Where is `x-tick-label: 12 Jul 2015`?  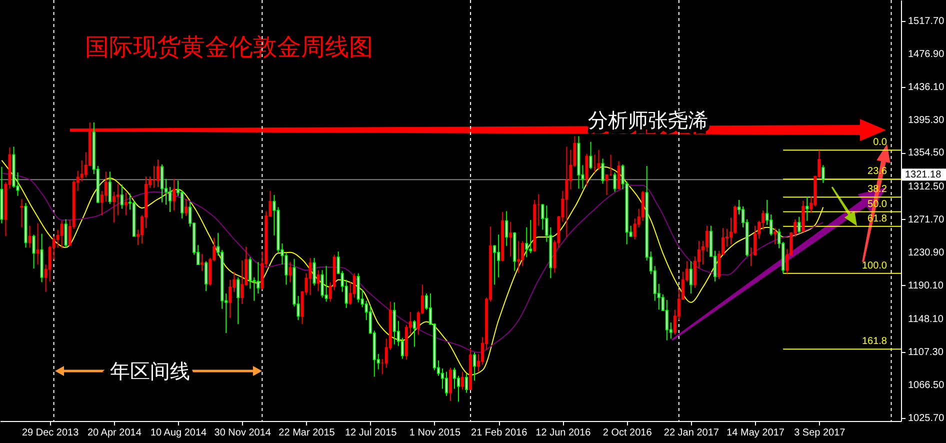 x-tick-label: 12 Jul 2015 is located at coordinates (371, 433).